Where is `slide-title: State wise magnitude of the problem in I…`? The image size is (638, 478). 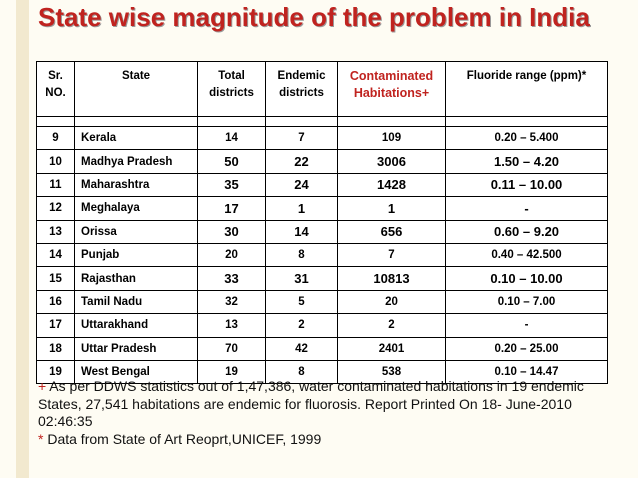 slide-title: State wise magnitude of the problem in I… is located at coordinates (314, 17).